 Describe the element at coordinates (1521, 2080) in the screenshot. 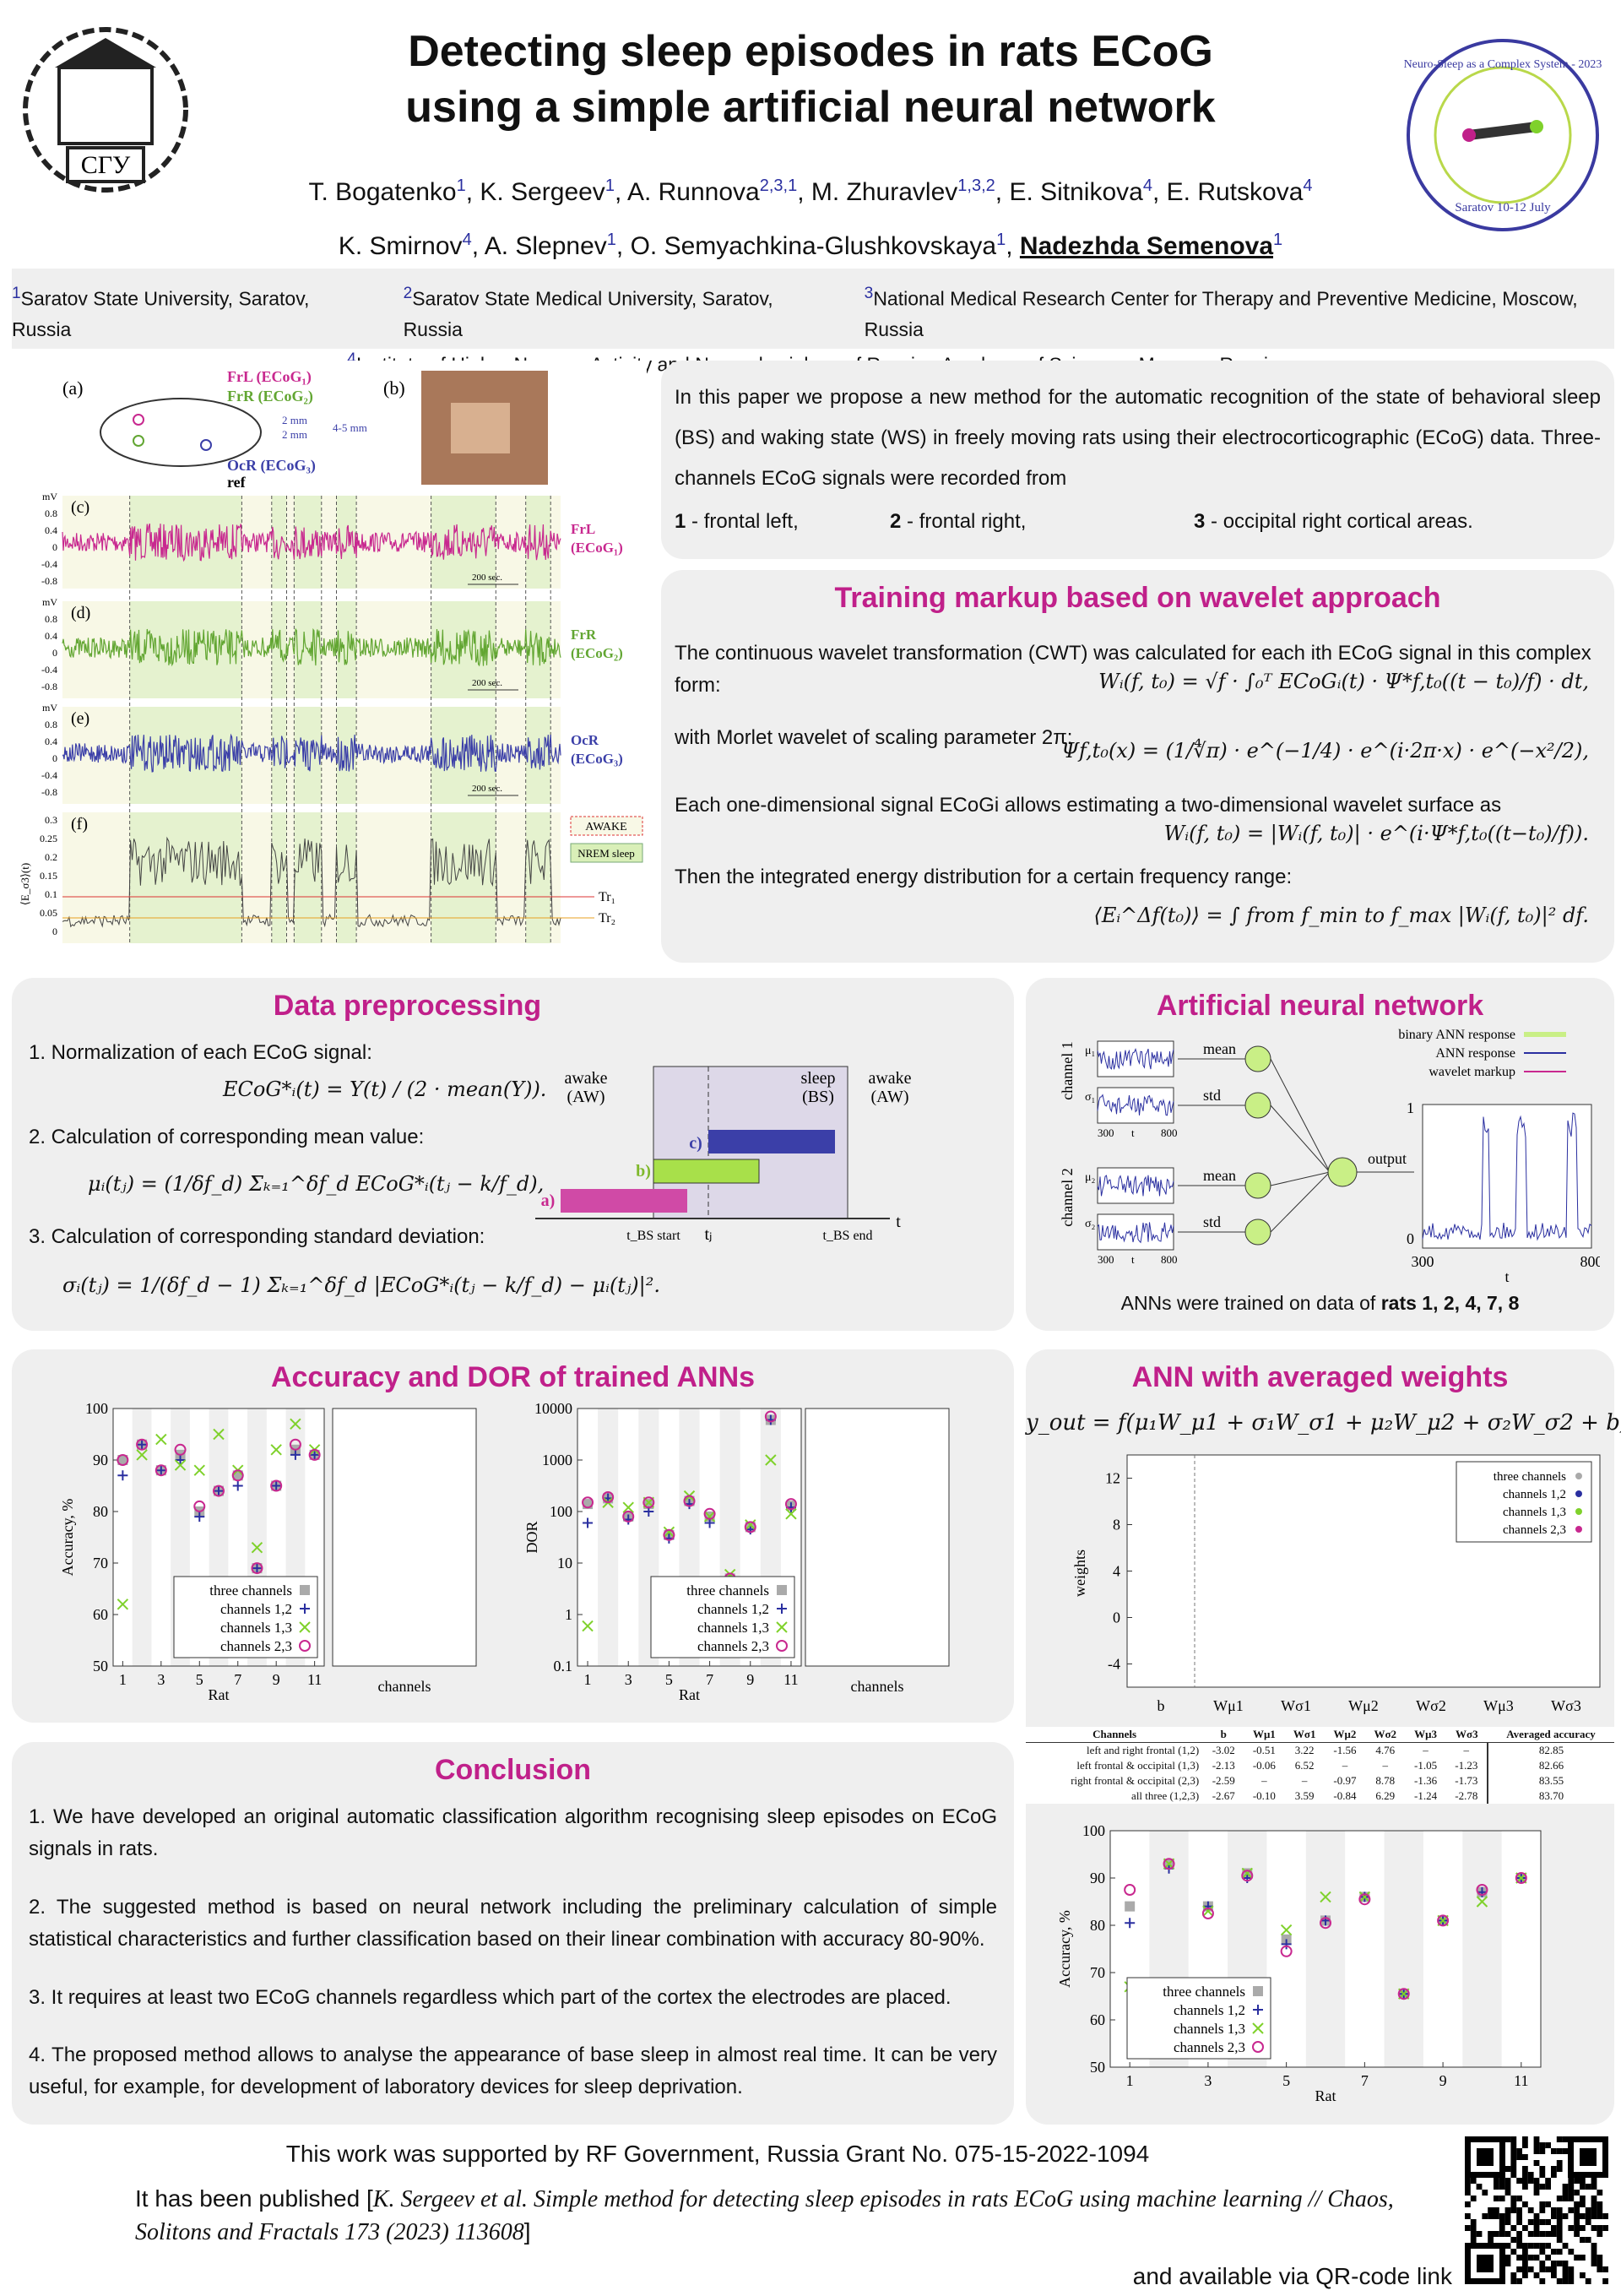

I see `x-tick-label: 11` at that location.